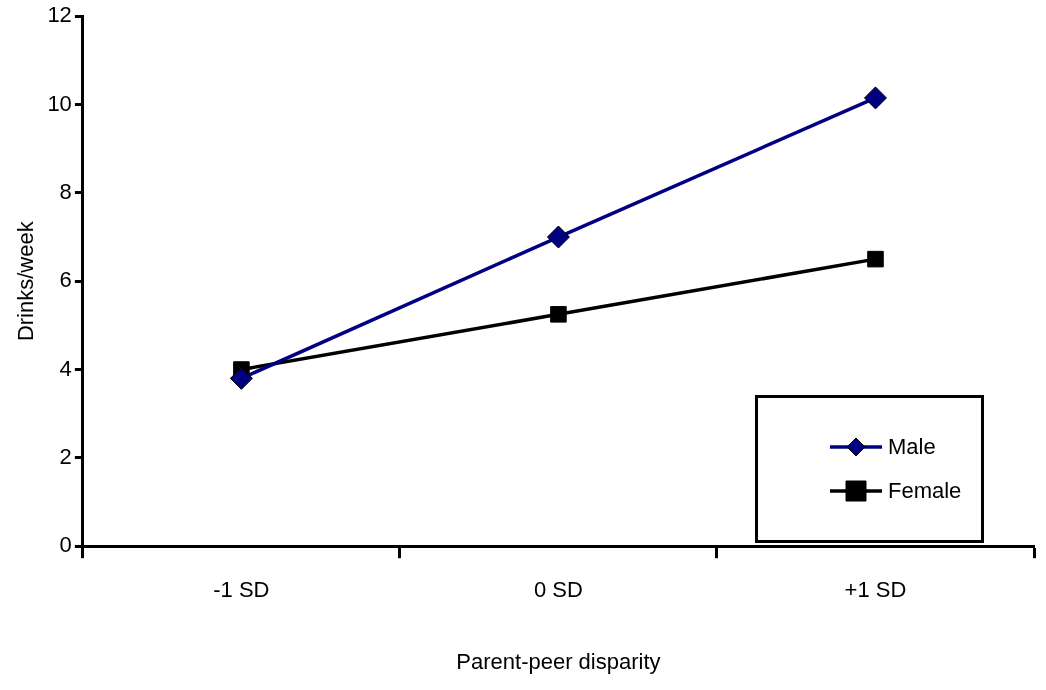 The image size is (1046, 690). Describe the element at coordinates (59, 15) in the screenshot. I see `y-tick-label: 12` at that location.